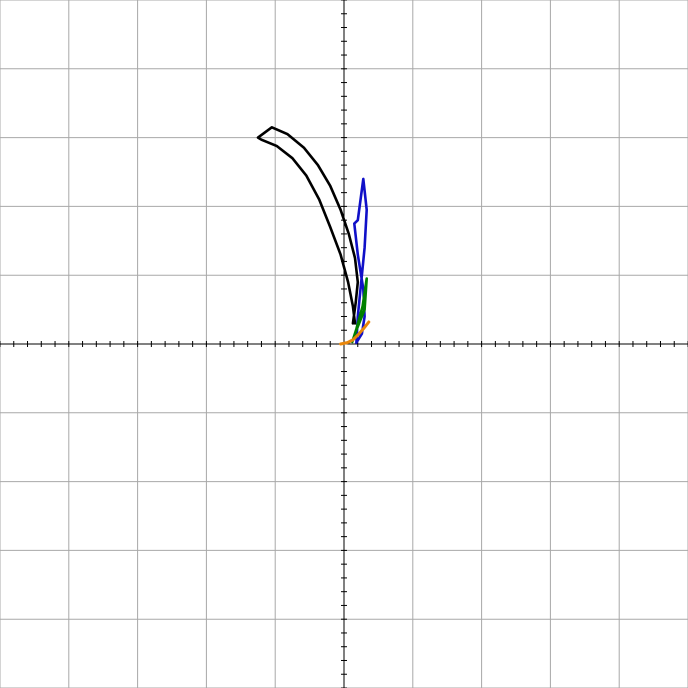 This screenshot has width=688, height=688. I want to click on series-line-green, so click(359, 310).